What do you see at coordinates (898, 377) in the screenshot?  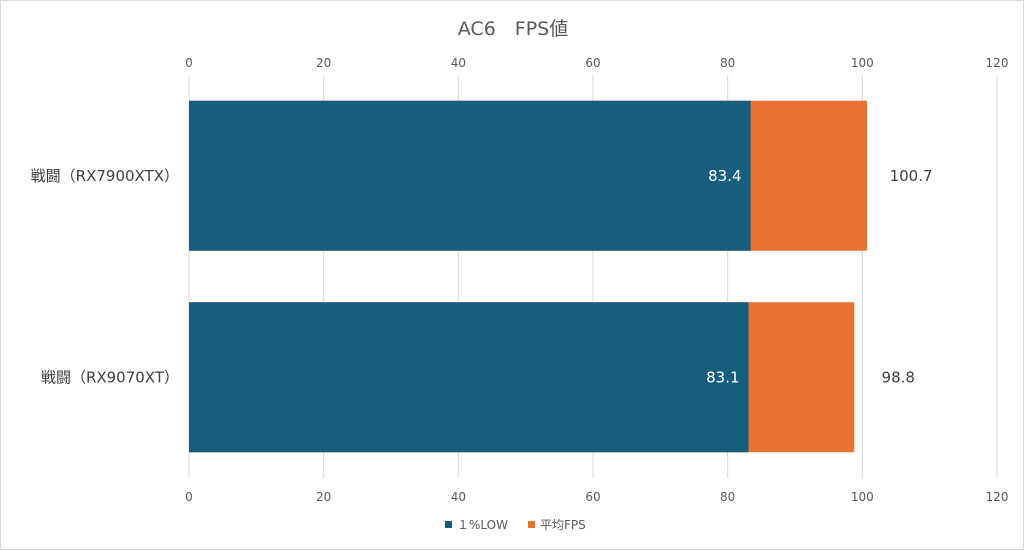 I see `data-label-average-fps: 98.8` at bounding box center [898, 377].